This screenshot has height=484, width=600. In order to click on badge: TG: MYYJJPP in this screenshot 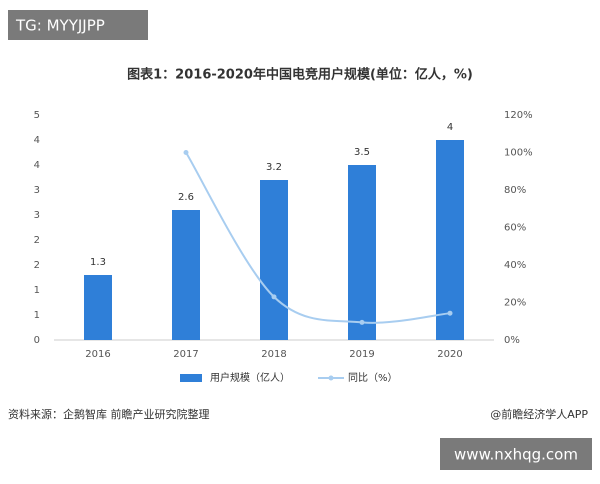, I will do `click(60, 26)`.